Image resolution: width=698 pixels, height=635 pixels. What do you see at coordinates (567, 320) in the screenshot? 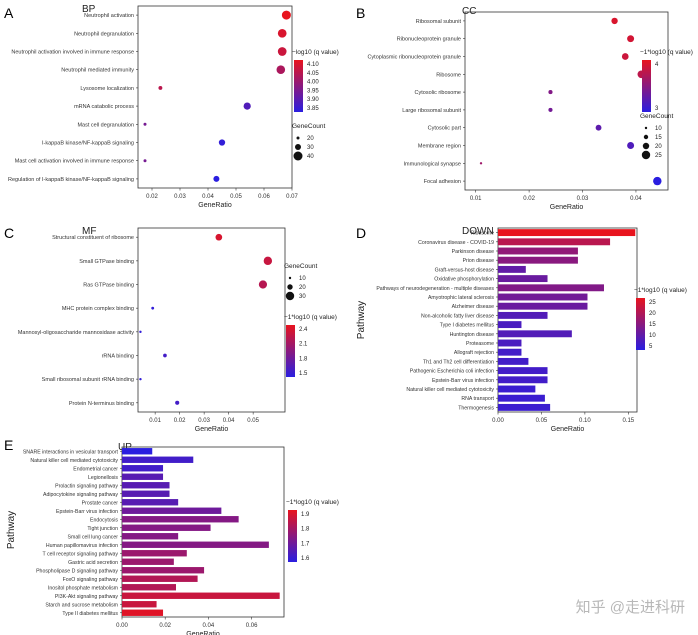
I see `plot-border` at bounding box center [567, 320].